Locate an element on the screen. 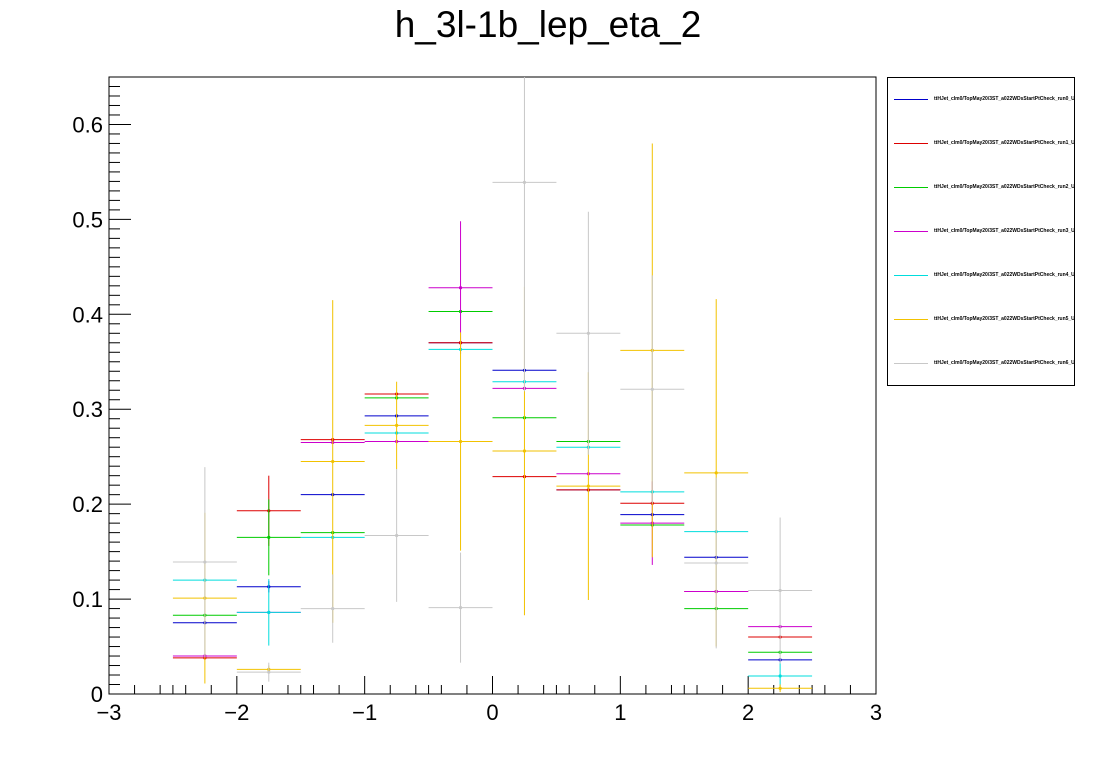 The height and width of the screenshot is (772, 1096). y-axis: 0 0.1 0.2 0.3 0.4 0.5 0.6 is located at coordinates (101, 391).